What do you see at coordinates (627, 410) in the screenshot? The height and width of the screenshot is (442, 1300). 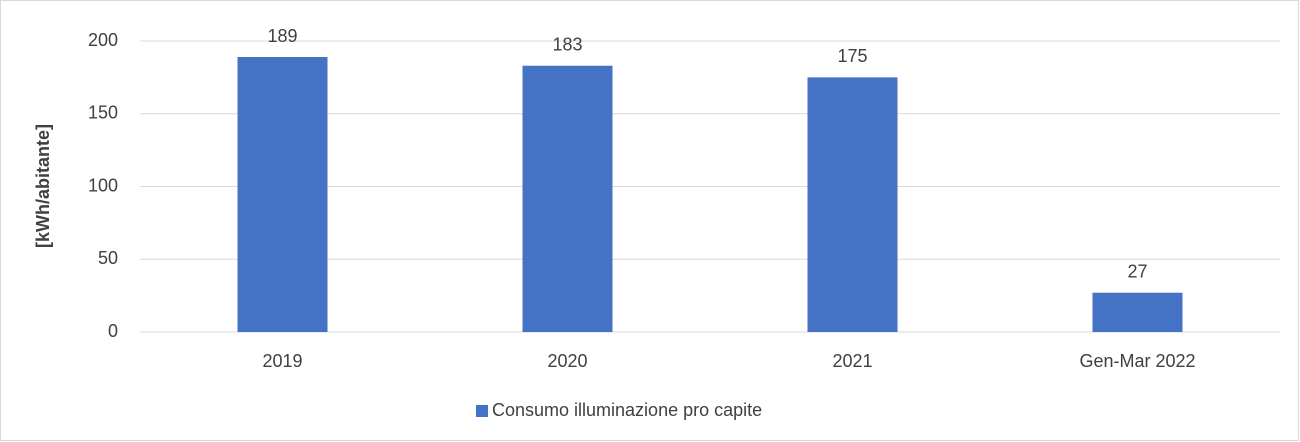 I see `legend-label: Consumo illuminazione pro capite` at bounding box center [627, 410].